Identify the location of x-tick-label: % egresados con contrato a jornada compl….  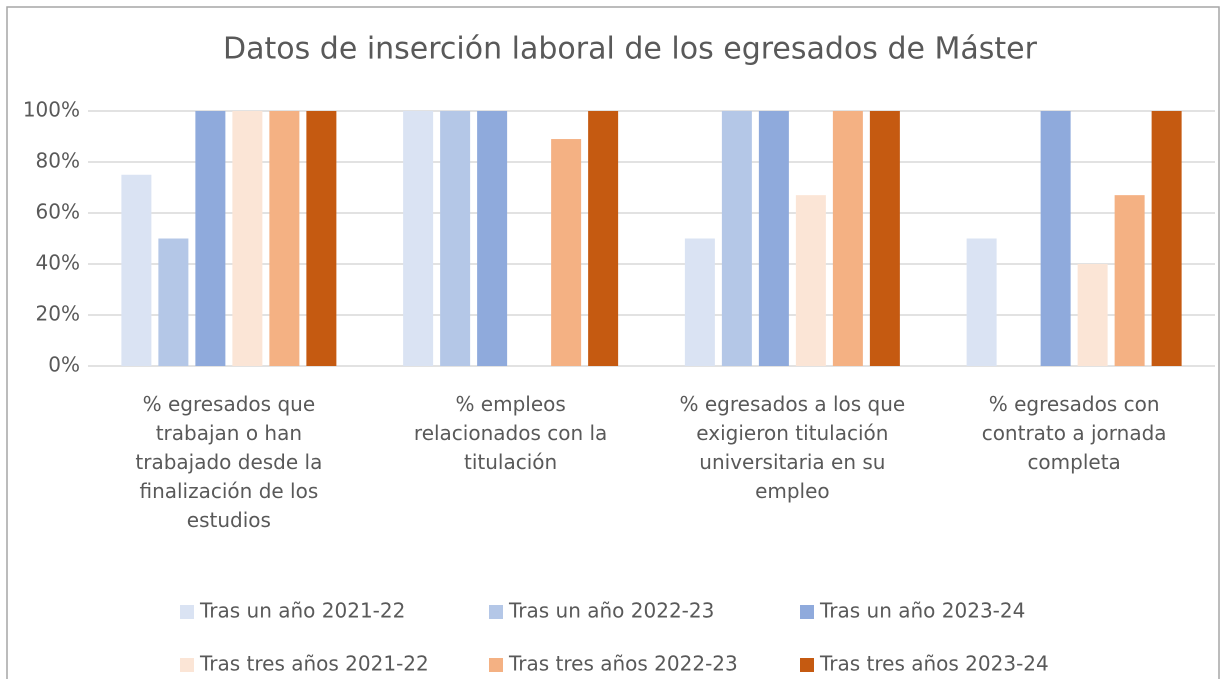
(1074, 433).